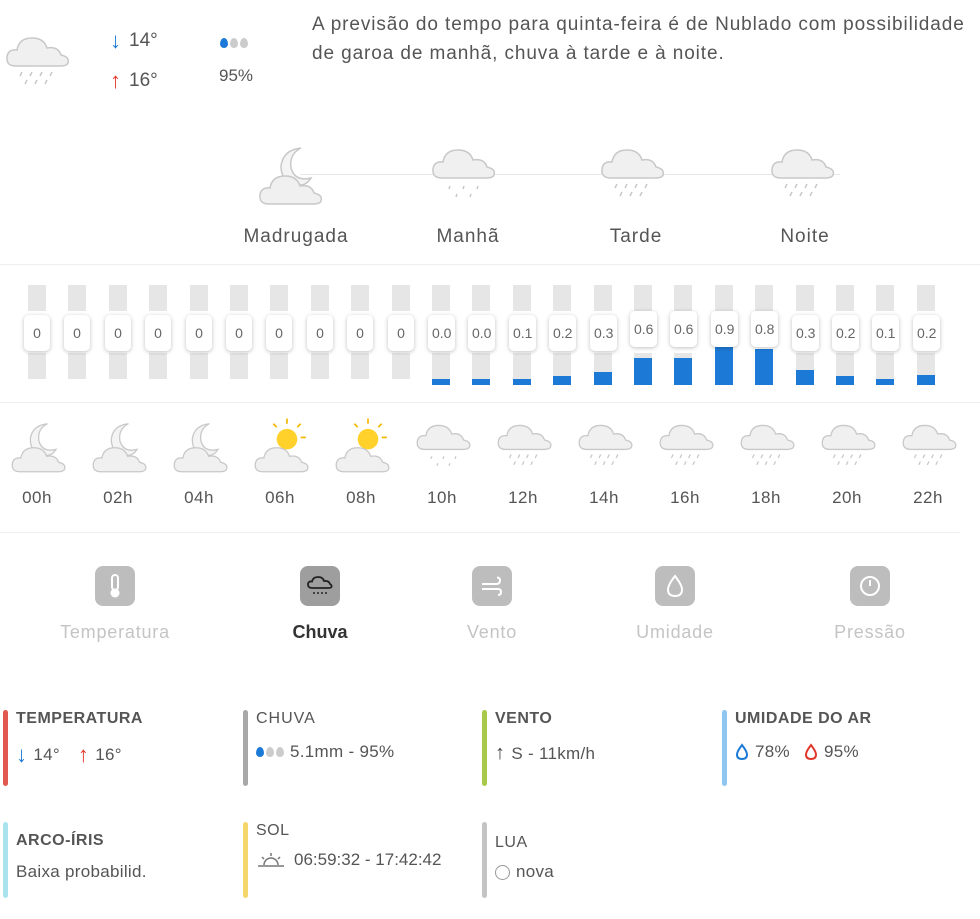 The height and width of the screenshot is (919, 980). What do you see at coordinates (636, 236) in the screenshot?
I see `period-label-tarde: Tarde` at bounding box center [636, 236].